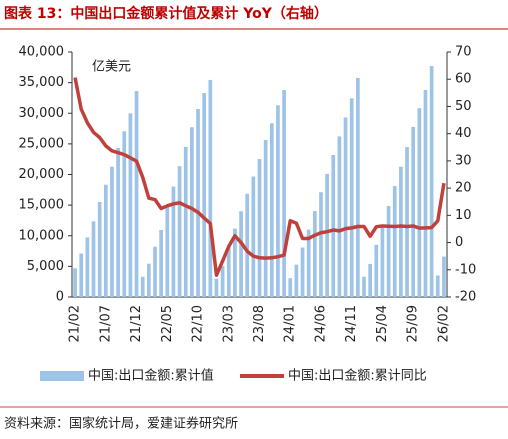  I want to click on x-tick-label: 23/03, so click(228, 323).